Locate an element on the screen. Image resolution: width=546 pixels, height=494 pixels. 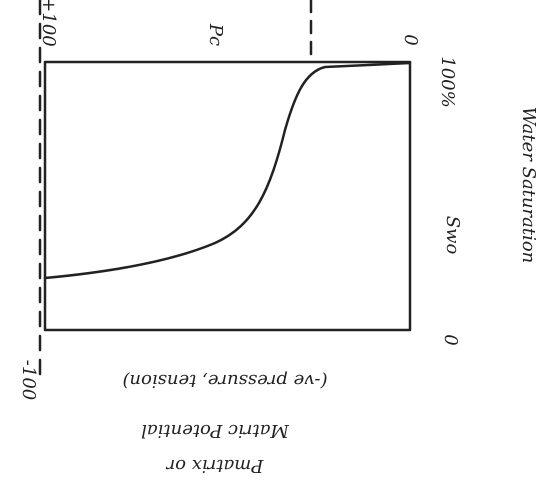
right-zero-label: 0 is located at coordinates (450, 339).